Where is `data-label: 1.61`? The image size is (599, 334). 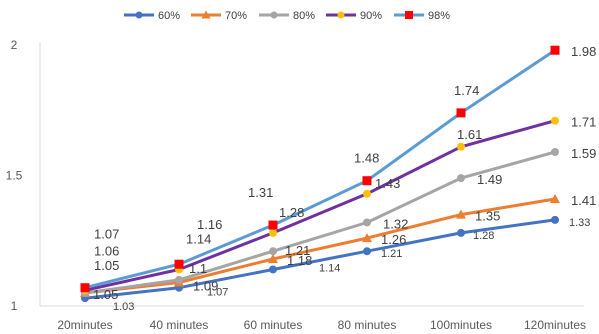
data-label: 1.61 is located at coordinates (469, 134).